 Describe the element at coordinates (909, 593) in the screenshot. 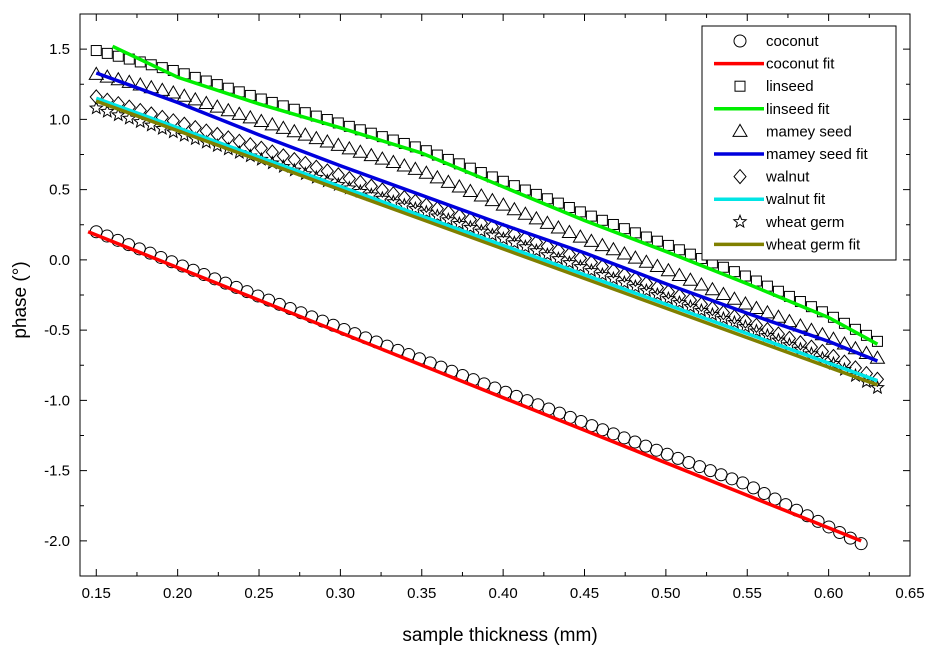

I see `x-tick-label: 0.65` at that location.